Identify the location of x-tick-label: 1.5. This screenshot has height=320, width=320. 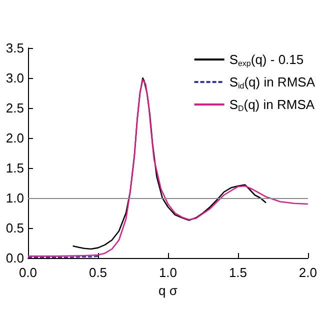
(238, 272).